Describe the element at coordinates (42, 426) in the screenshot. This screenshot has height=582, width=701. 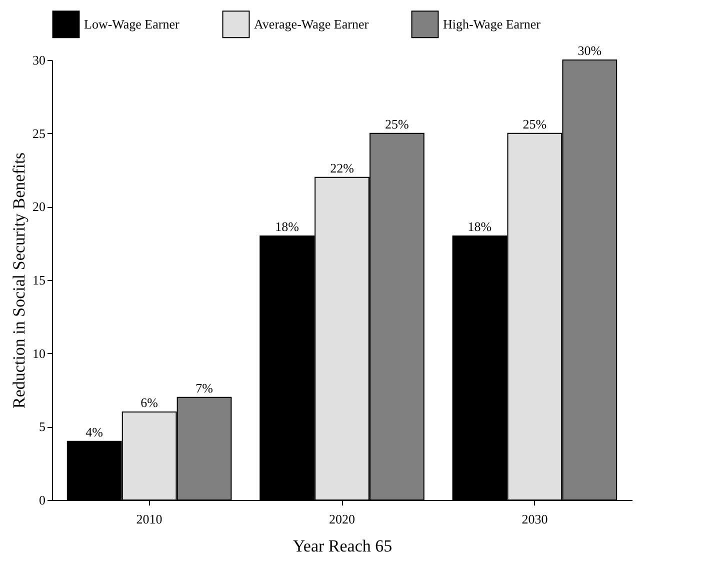
I see `y-tick-label: 5` at that location.